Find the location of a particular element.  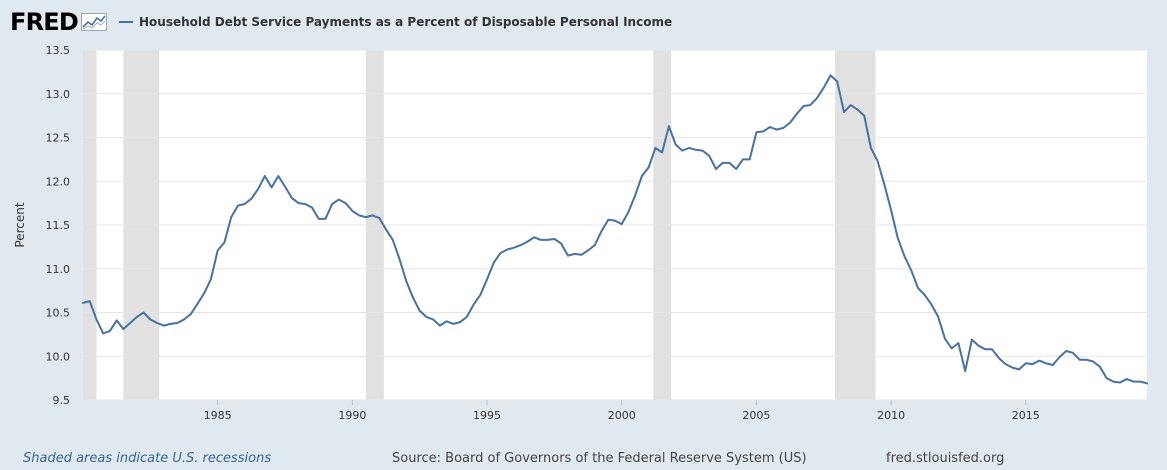

legend-swatch is located at coordinates (126, 22).